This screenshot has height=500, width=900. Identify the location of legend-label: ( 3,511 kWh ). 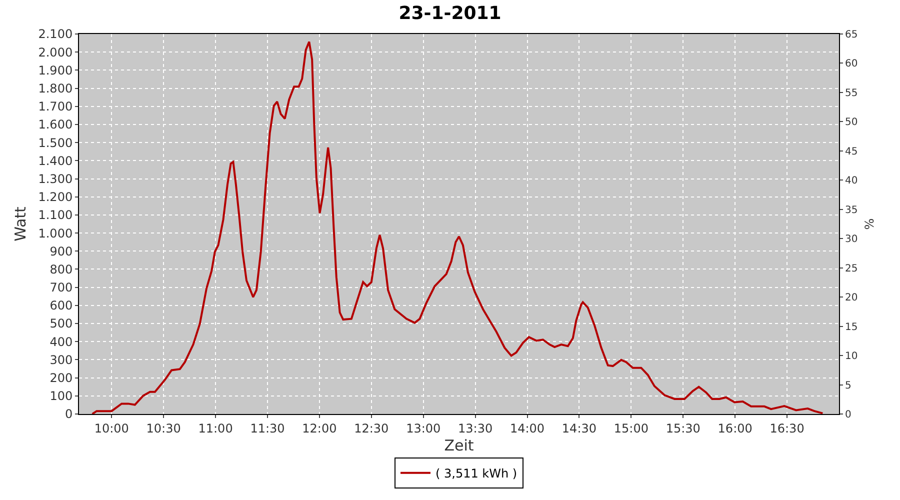
(477, 473).